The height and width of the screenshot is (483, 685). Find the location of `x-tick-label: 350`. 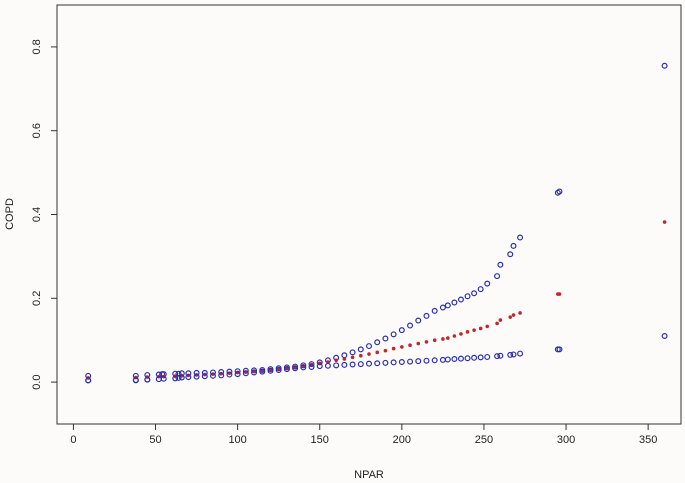

x-tick-label: 350 is located at coordinates (648, 440).